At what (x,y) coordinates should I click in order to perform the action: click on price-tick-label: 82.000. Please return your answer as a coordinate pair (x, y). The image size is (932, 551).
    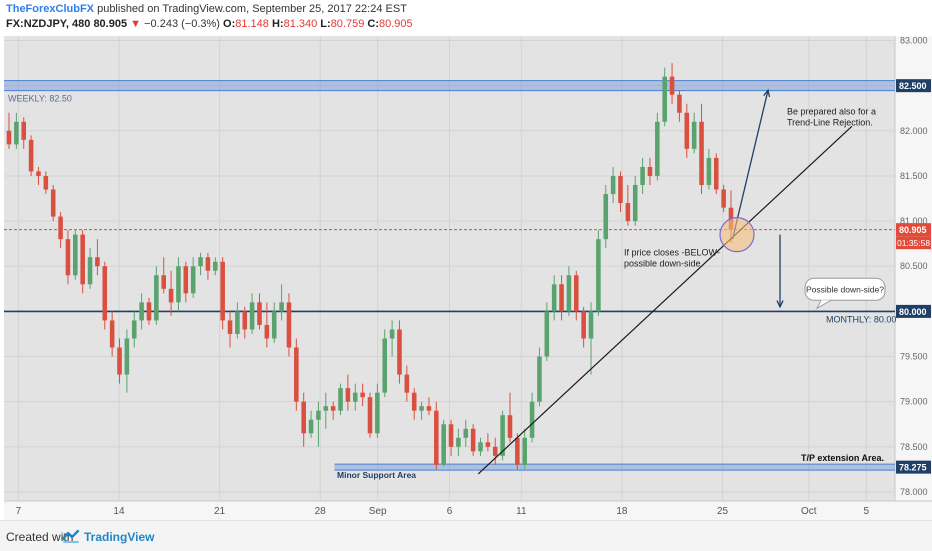
    Looking at the image, I should click on (914, 131).